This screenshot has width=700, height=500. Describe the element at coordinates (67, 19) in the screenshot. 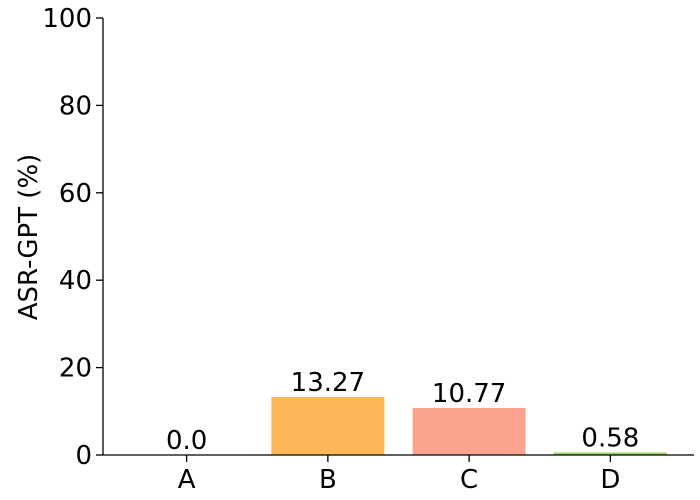

I see `y-tick-label: 100` at that location.